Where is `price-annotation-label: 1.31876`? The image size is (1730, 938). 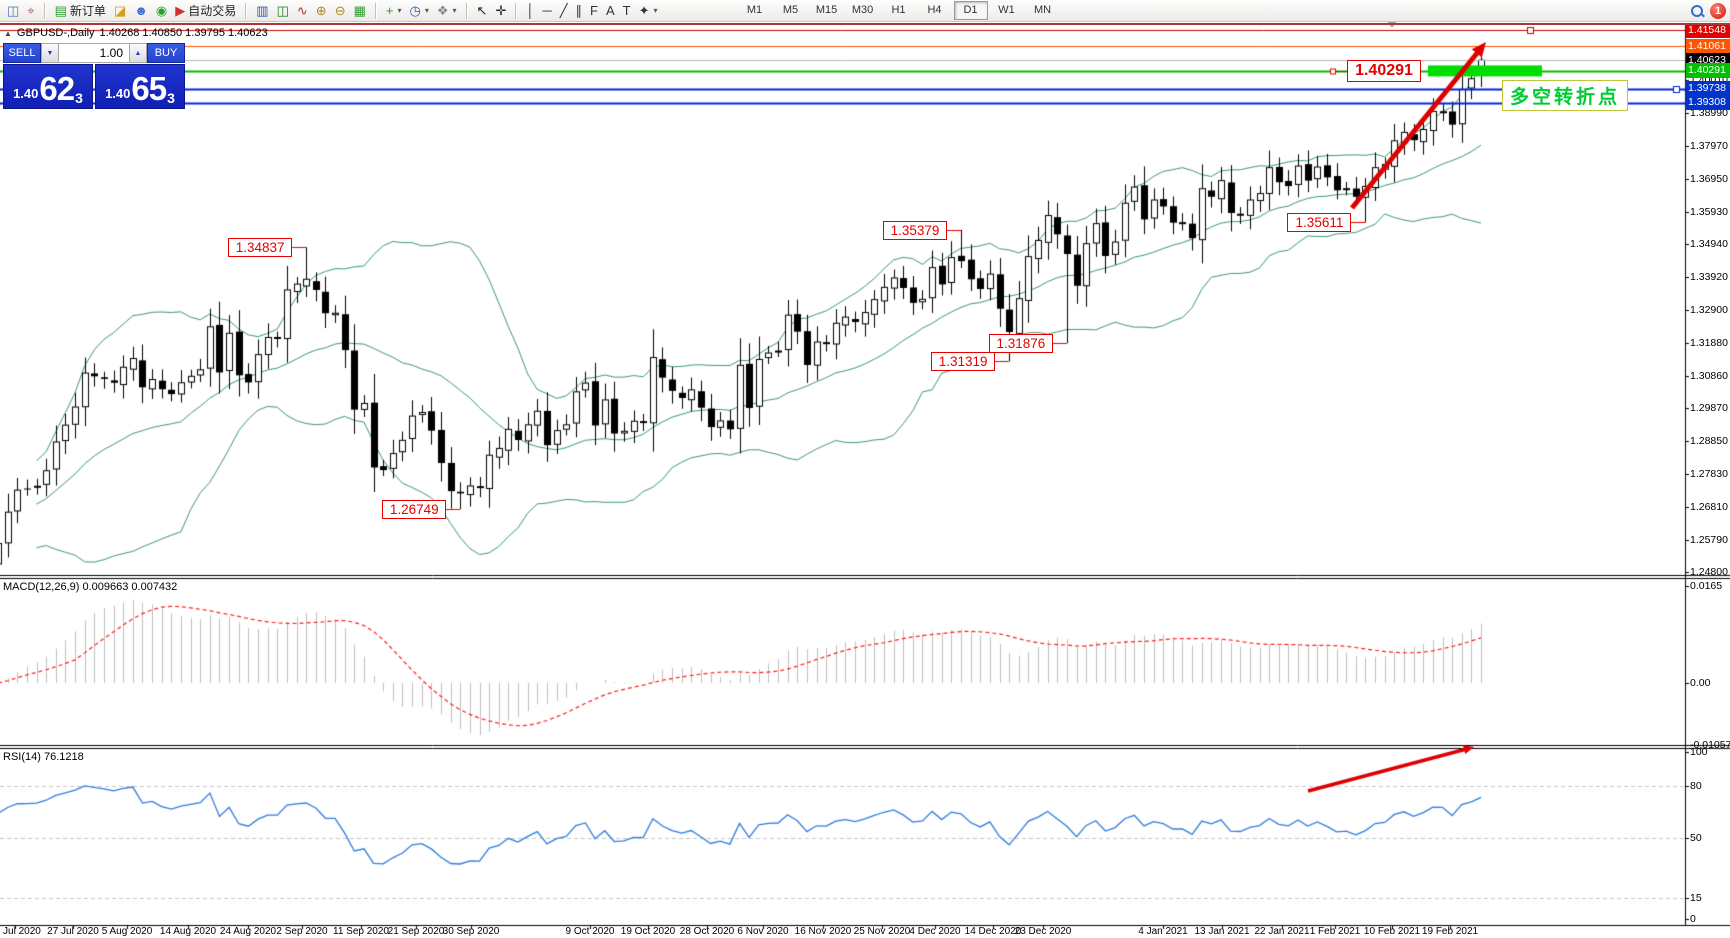 price-annotation-label: 1.31876 is located at coordinates (1020, 344).